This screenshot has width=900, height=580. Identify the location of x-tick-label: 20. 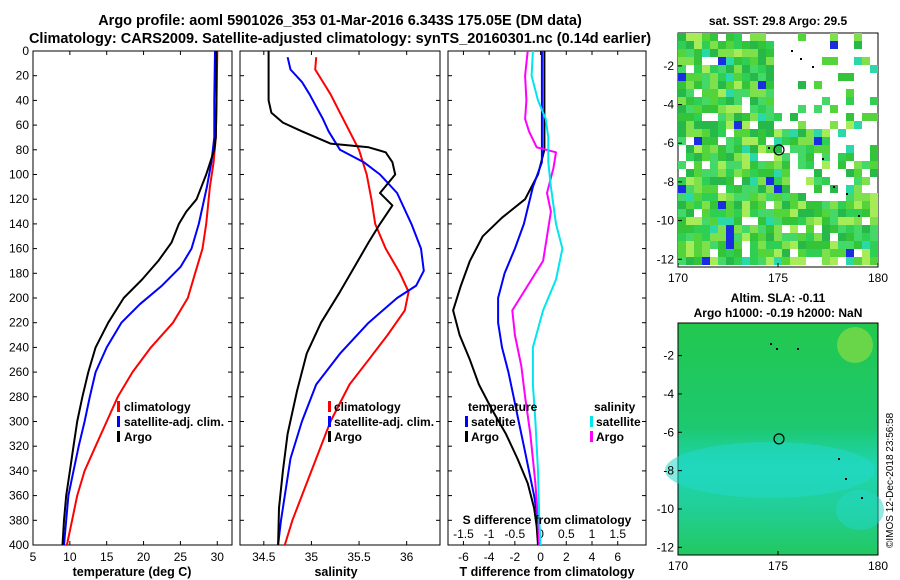
(144, 557).